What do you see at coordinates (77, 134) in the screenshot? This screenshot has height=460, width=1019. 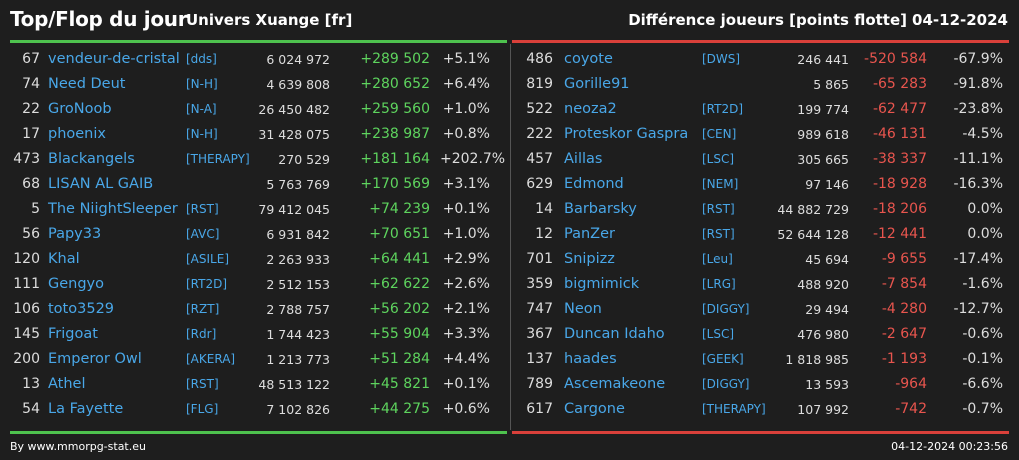 I see `player-name-link: phoenix` at bounding box center [77, 134].